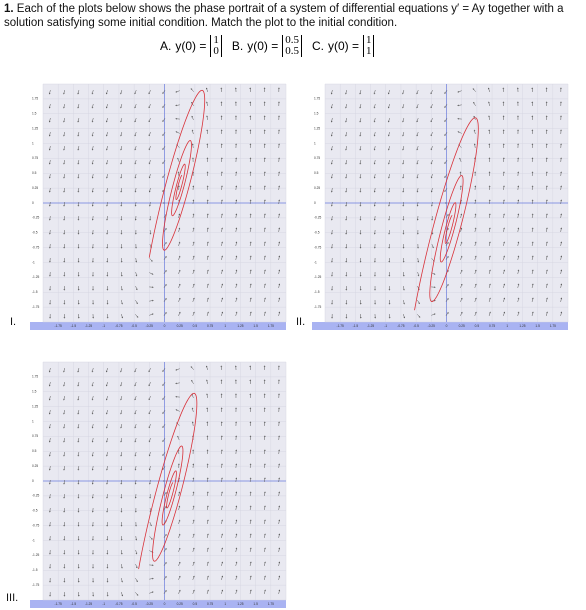 The height and width of the screenshot is (610, 586). What do you see at coordinates (356, 326) in the screenshot?
I see `x-tick-label: -1.5` at bounding box center [356, 326].